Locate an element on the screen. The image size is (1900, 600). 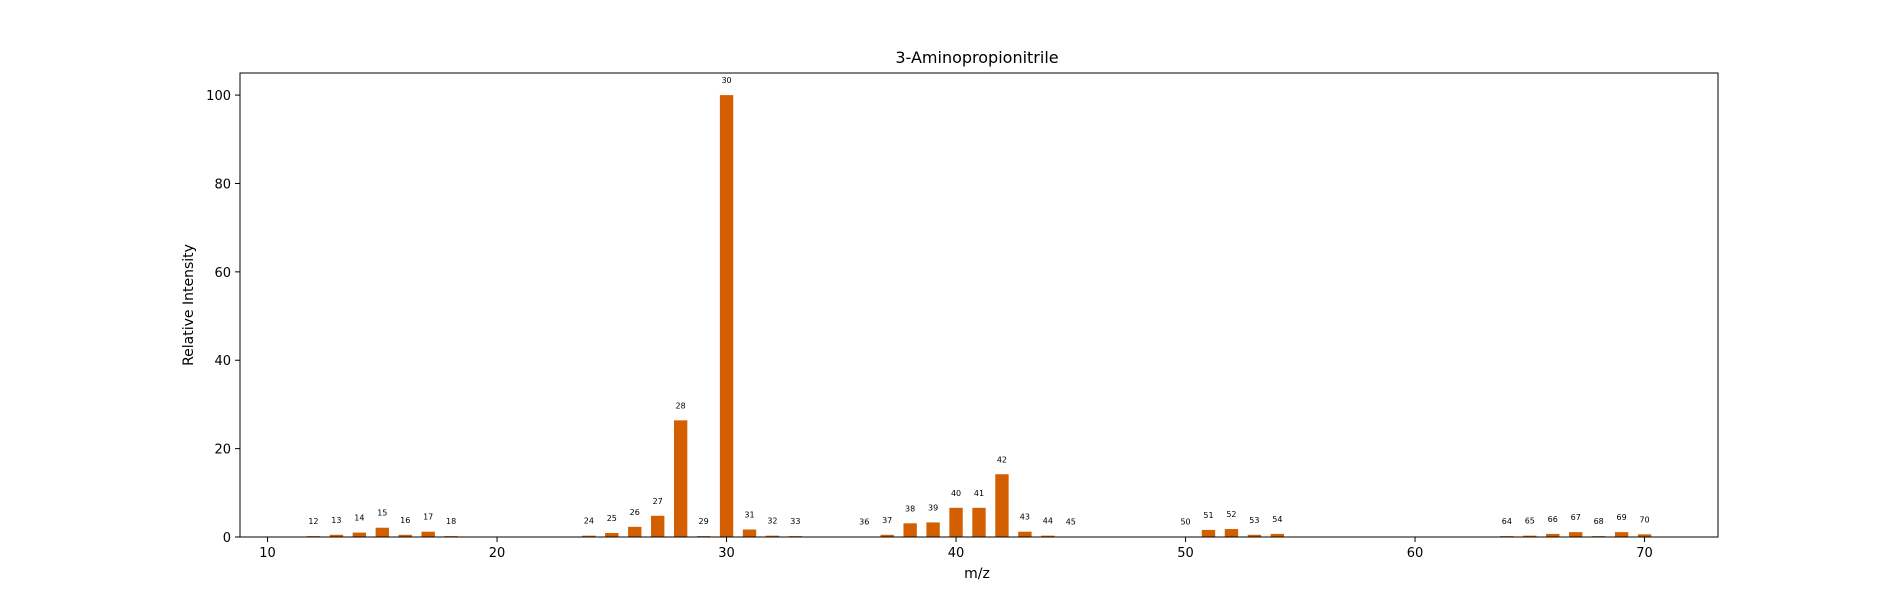
bar-label-mz-52: 52 is located at coordinates (1231, 514).